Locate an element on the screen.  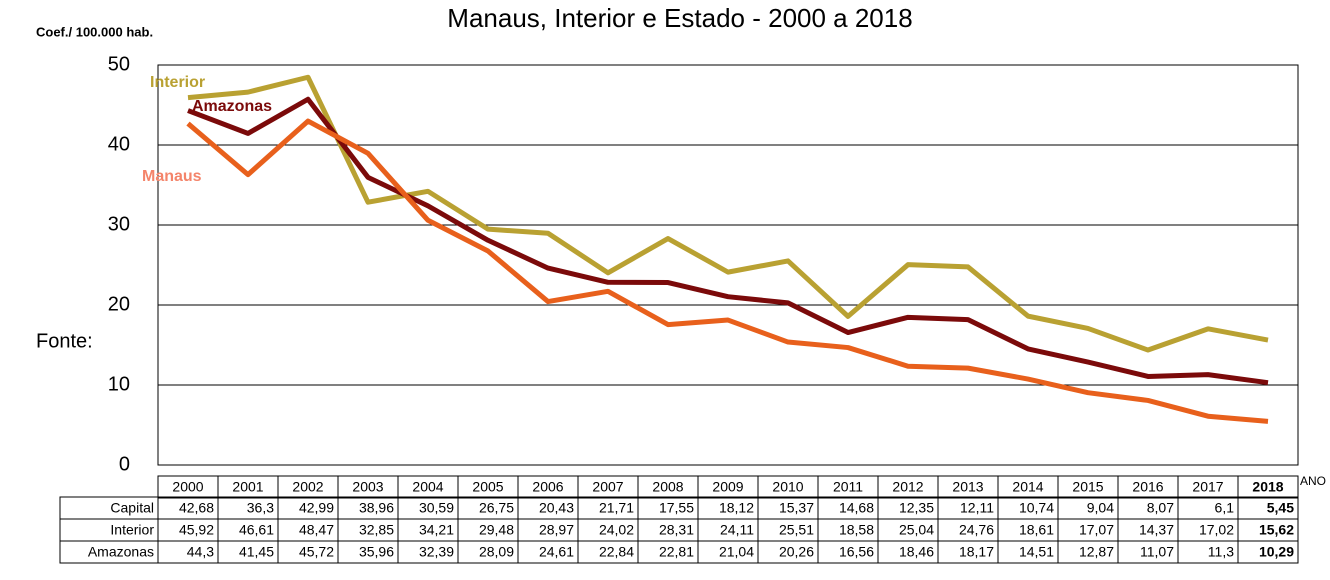
y-tick-label: 20 is located at coordinates (119, 304).